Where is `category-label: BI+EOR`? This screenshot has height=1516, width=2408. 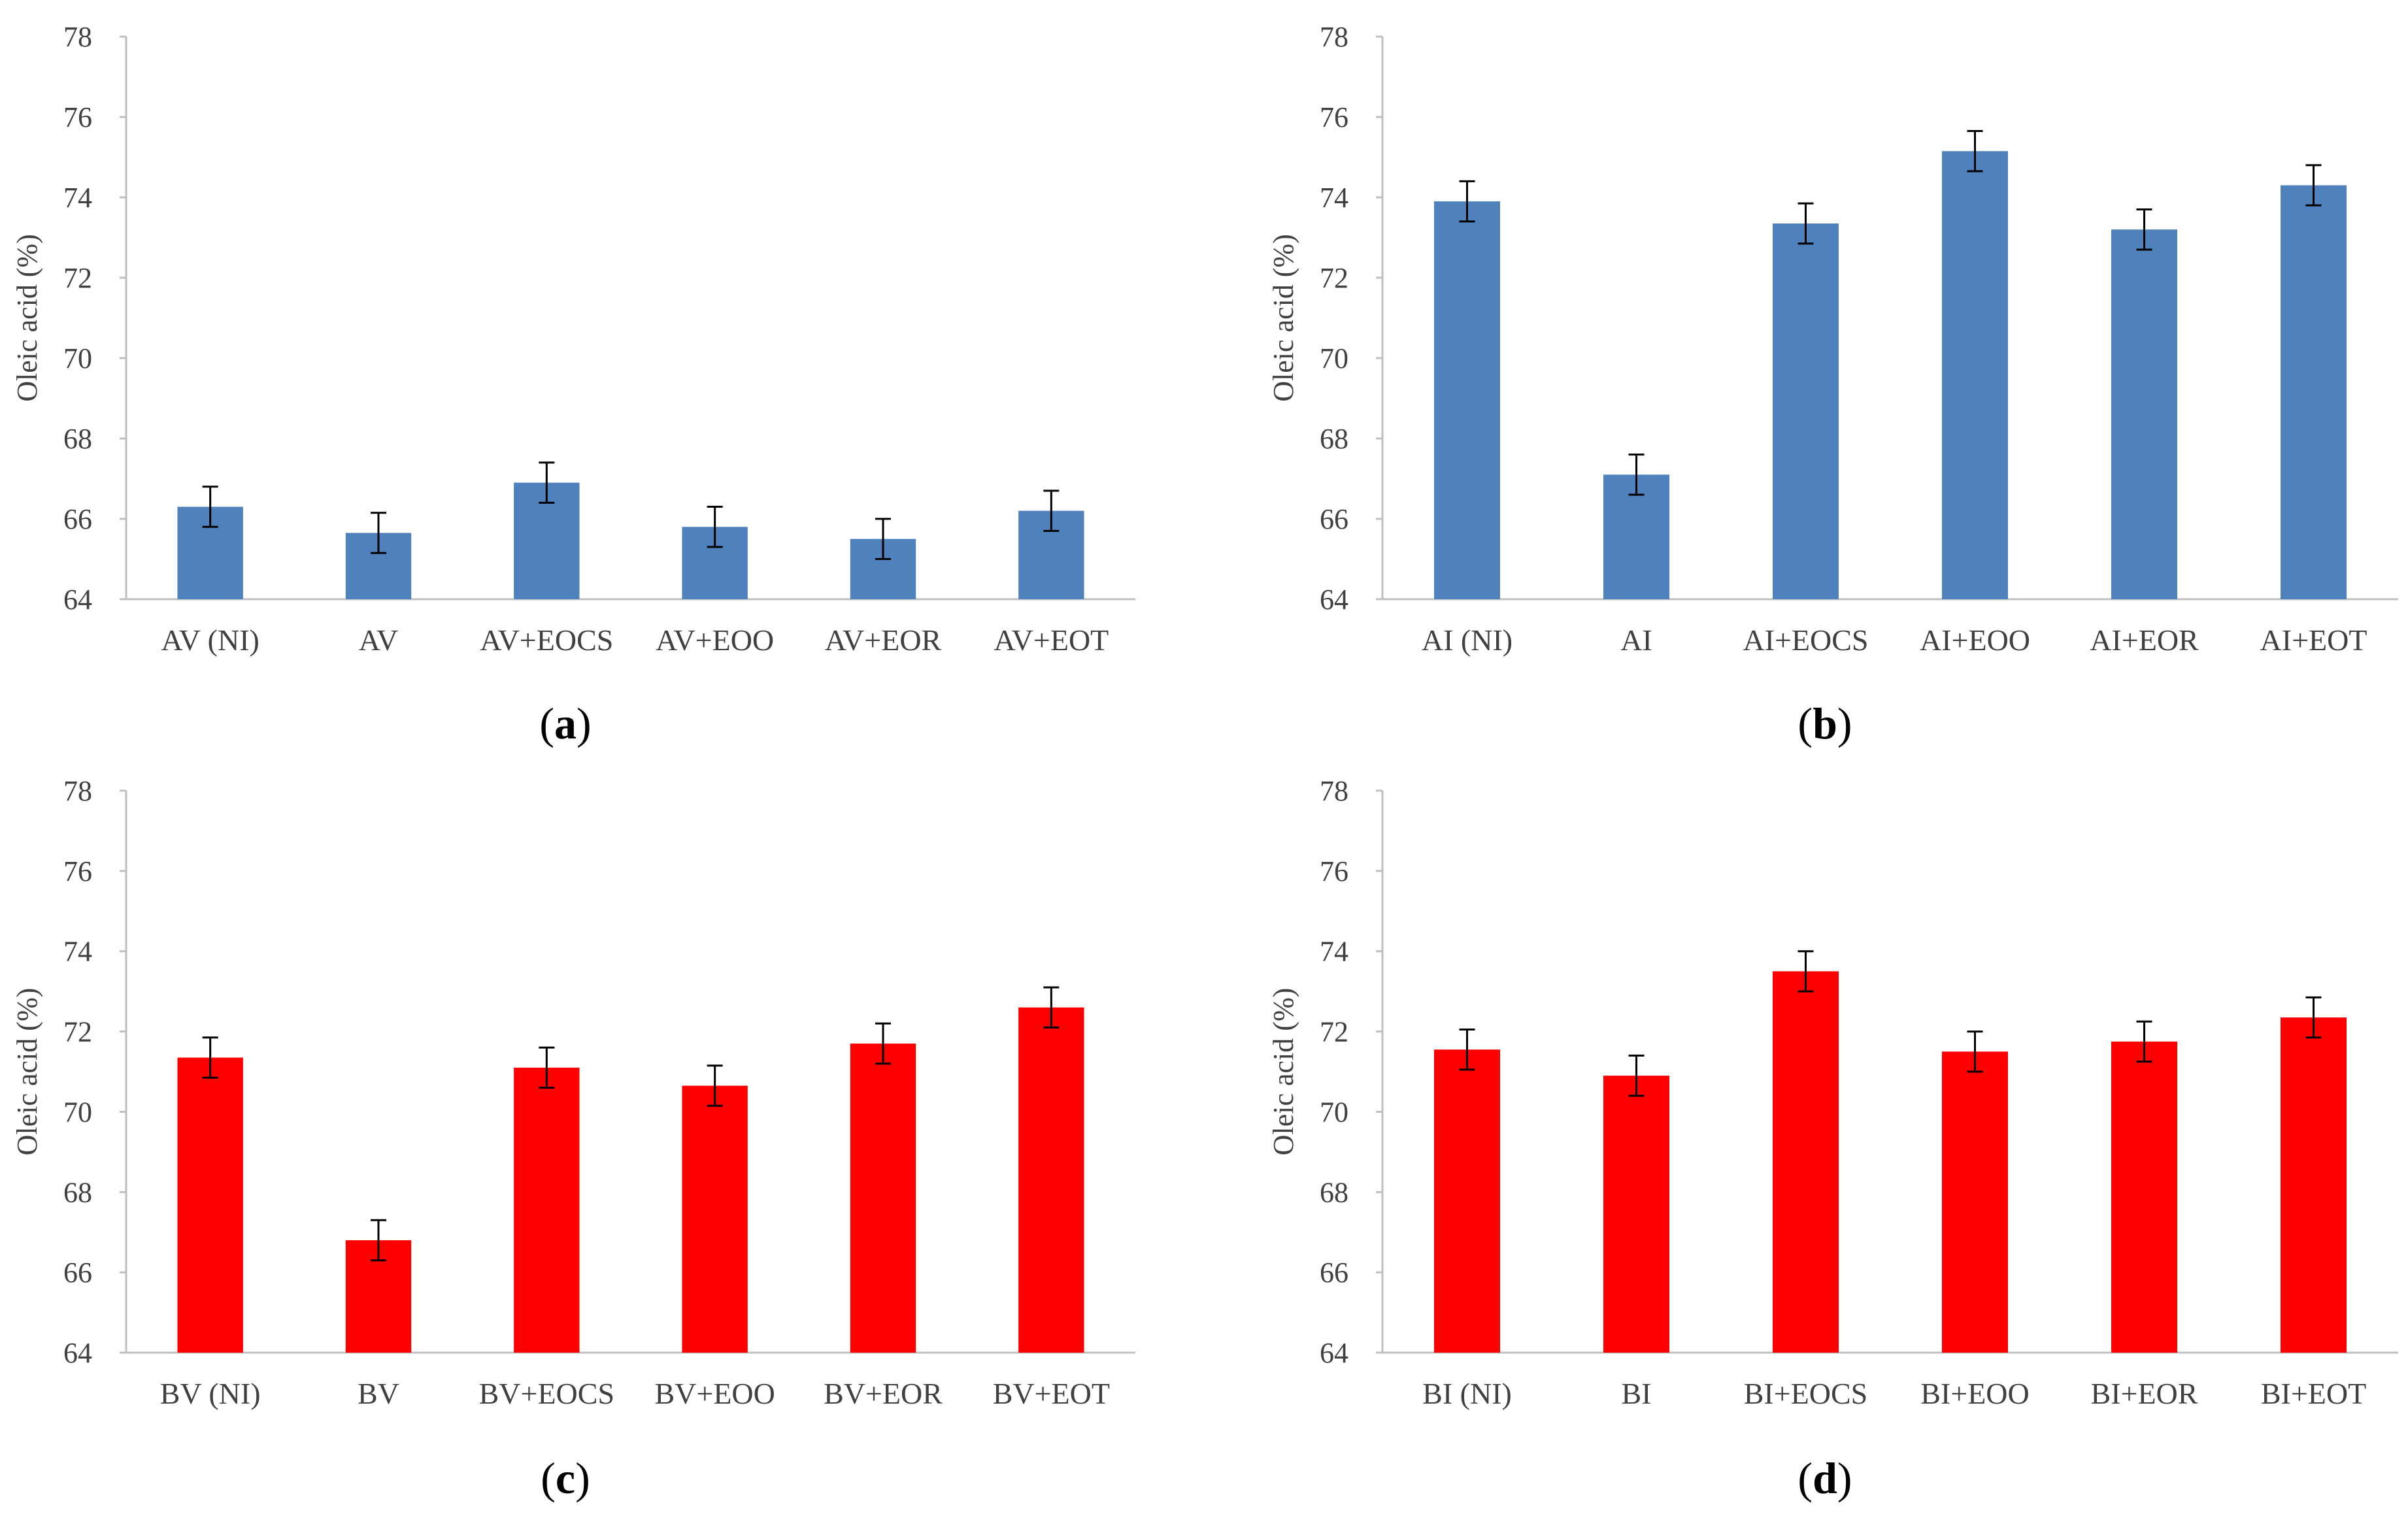 category-label: BI+EOR is located at coordinates (2144, 1393).